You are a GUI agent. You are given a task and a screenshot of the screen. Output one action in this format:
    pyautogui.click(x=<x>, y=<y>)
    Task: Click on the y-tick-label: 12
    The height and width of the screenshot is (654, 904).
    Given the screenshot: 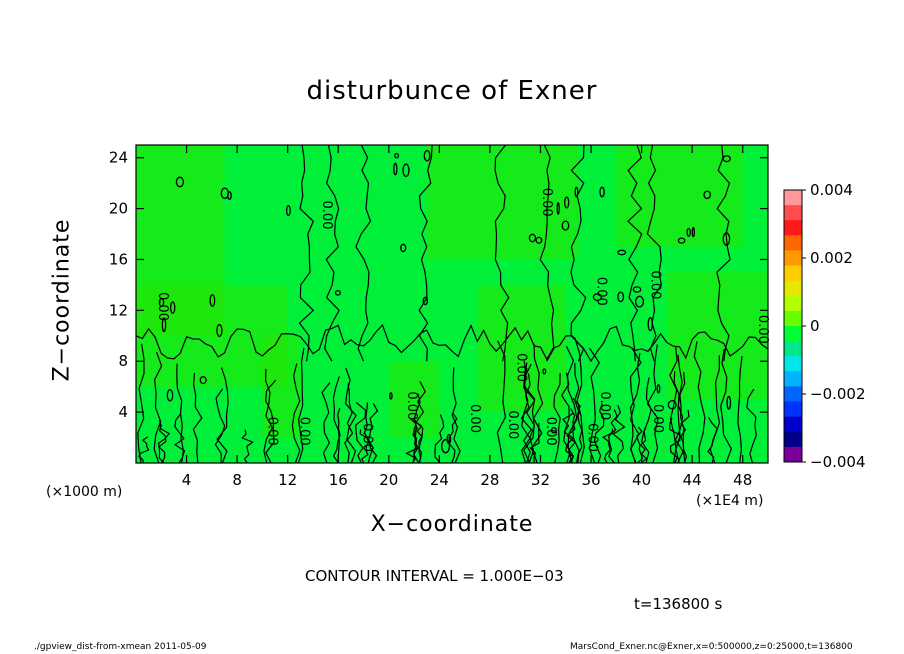 What is the action you would take?
    pyautogui.click(x=118, y=310)
    